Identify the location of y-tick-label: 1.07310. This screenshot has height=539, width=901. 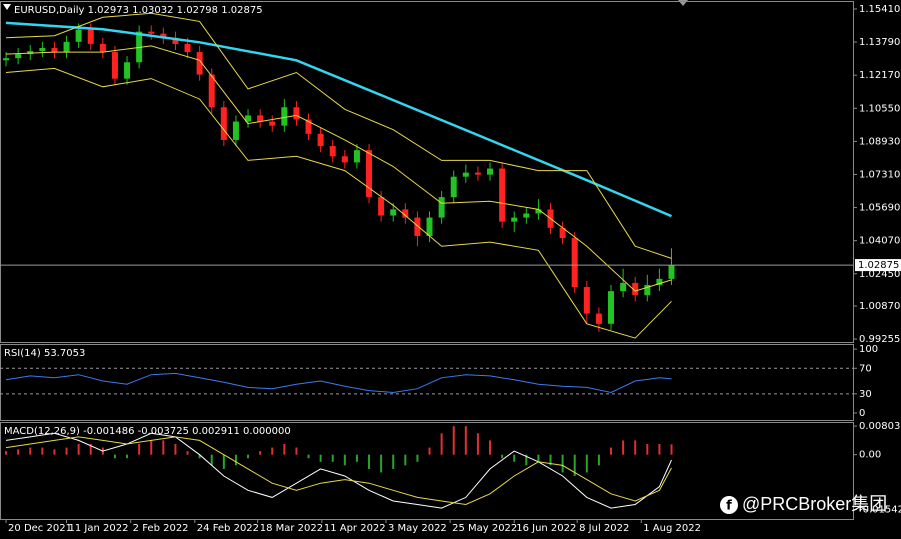
(879, 174).